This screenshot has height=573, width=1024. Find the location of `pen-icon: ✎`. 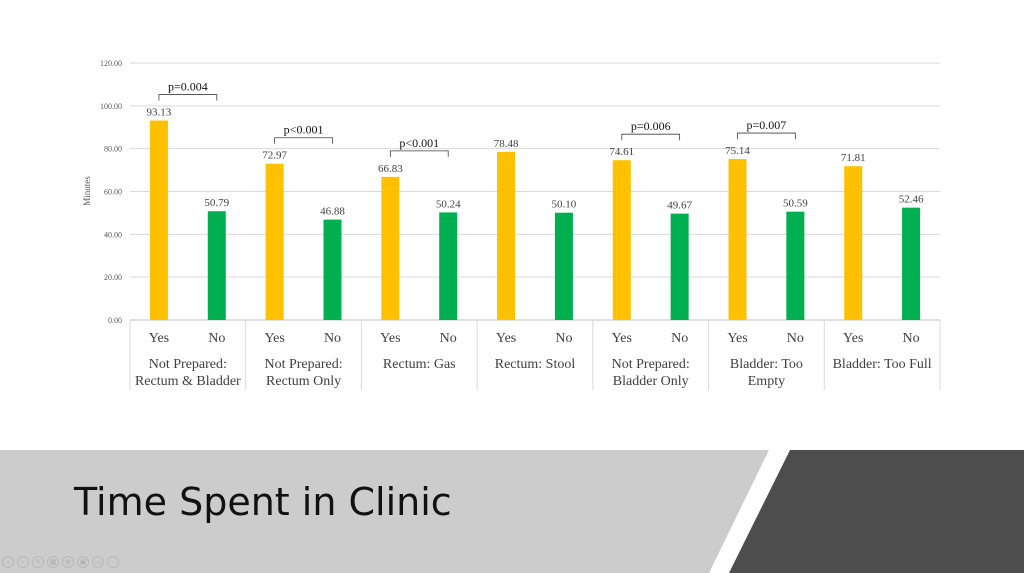

pen-icon: ✎ is located at coordinates (38, 562).